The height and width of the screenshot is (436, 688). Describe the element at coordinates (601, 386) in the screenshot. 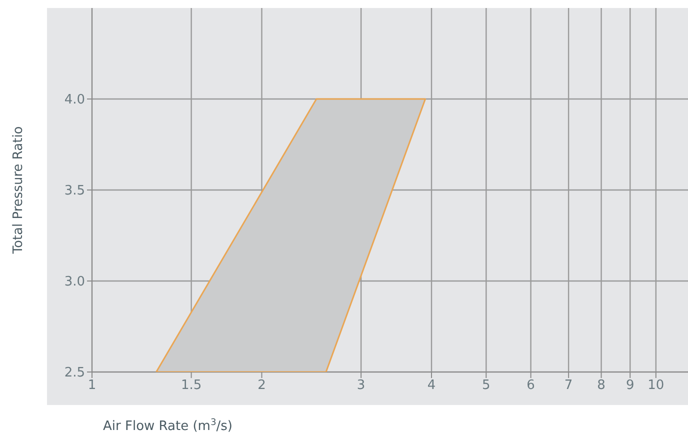

I see `x-tick-label: 8` at that location.